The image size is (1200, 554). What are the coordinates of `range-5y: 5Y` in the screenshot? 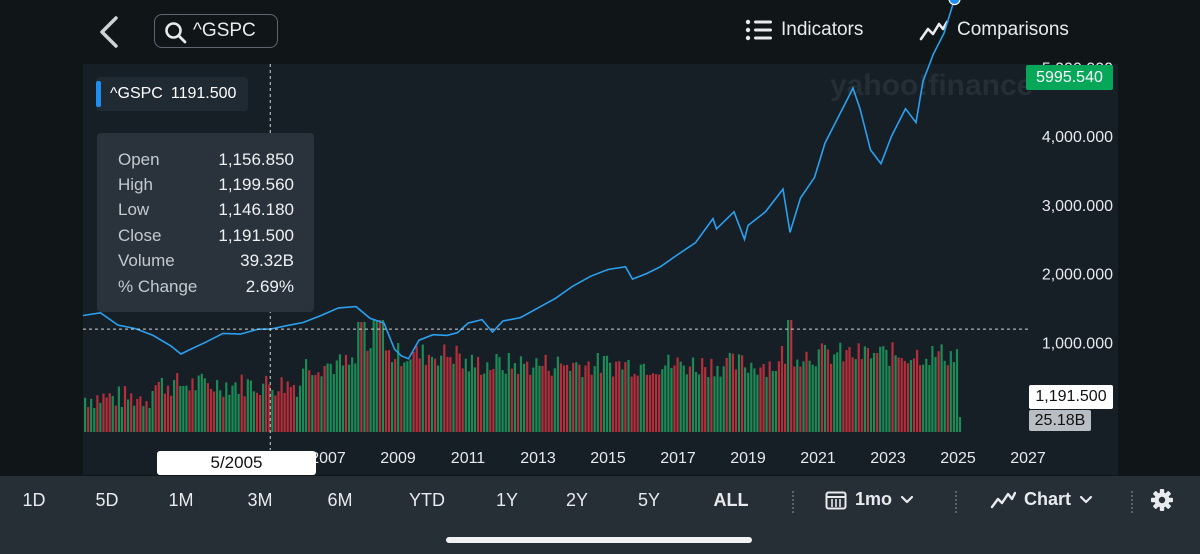 It's located at (649, 500).